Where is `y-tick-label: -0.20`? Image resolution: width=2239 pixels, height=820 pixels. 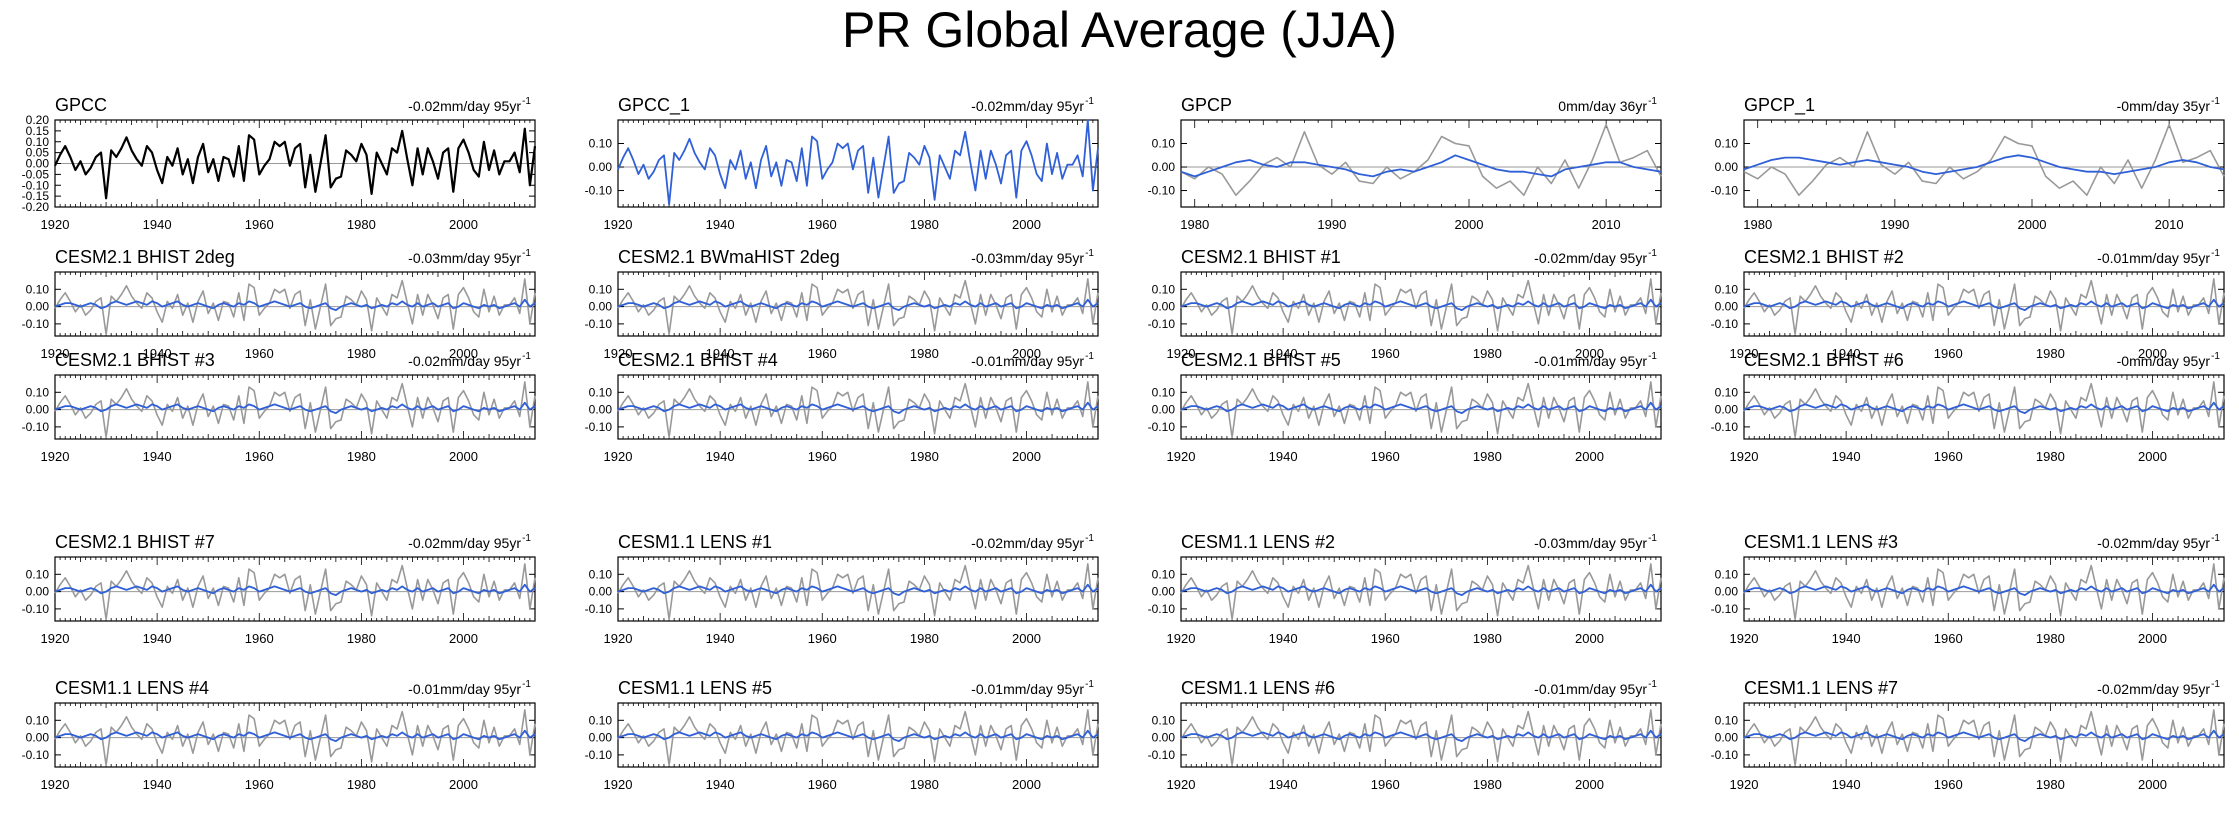 y-tick-label: -0.20 is located at coordinates (36, 207).